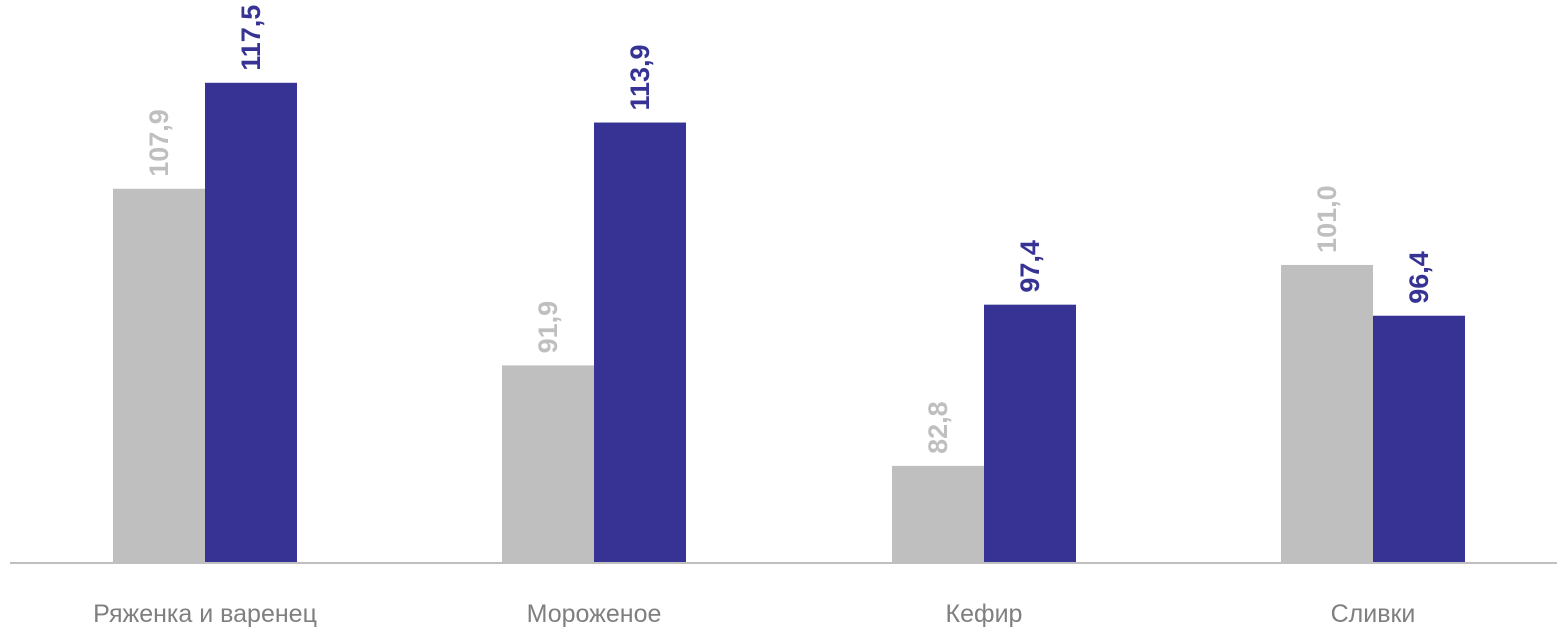 This screenshot has height=627, width=1557. Describe the element at coordinates (1419, 277) in the screenshot. I see `value-label-series2-cat4: 96,4` at that location.